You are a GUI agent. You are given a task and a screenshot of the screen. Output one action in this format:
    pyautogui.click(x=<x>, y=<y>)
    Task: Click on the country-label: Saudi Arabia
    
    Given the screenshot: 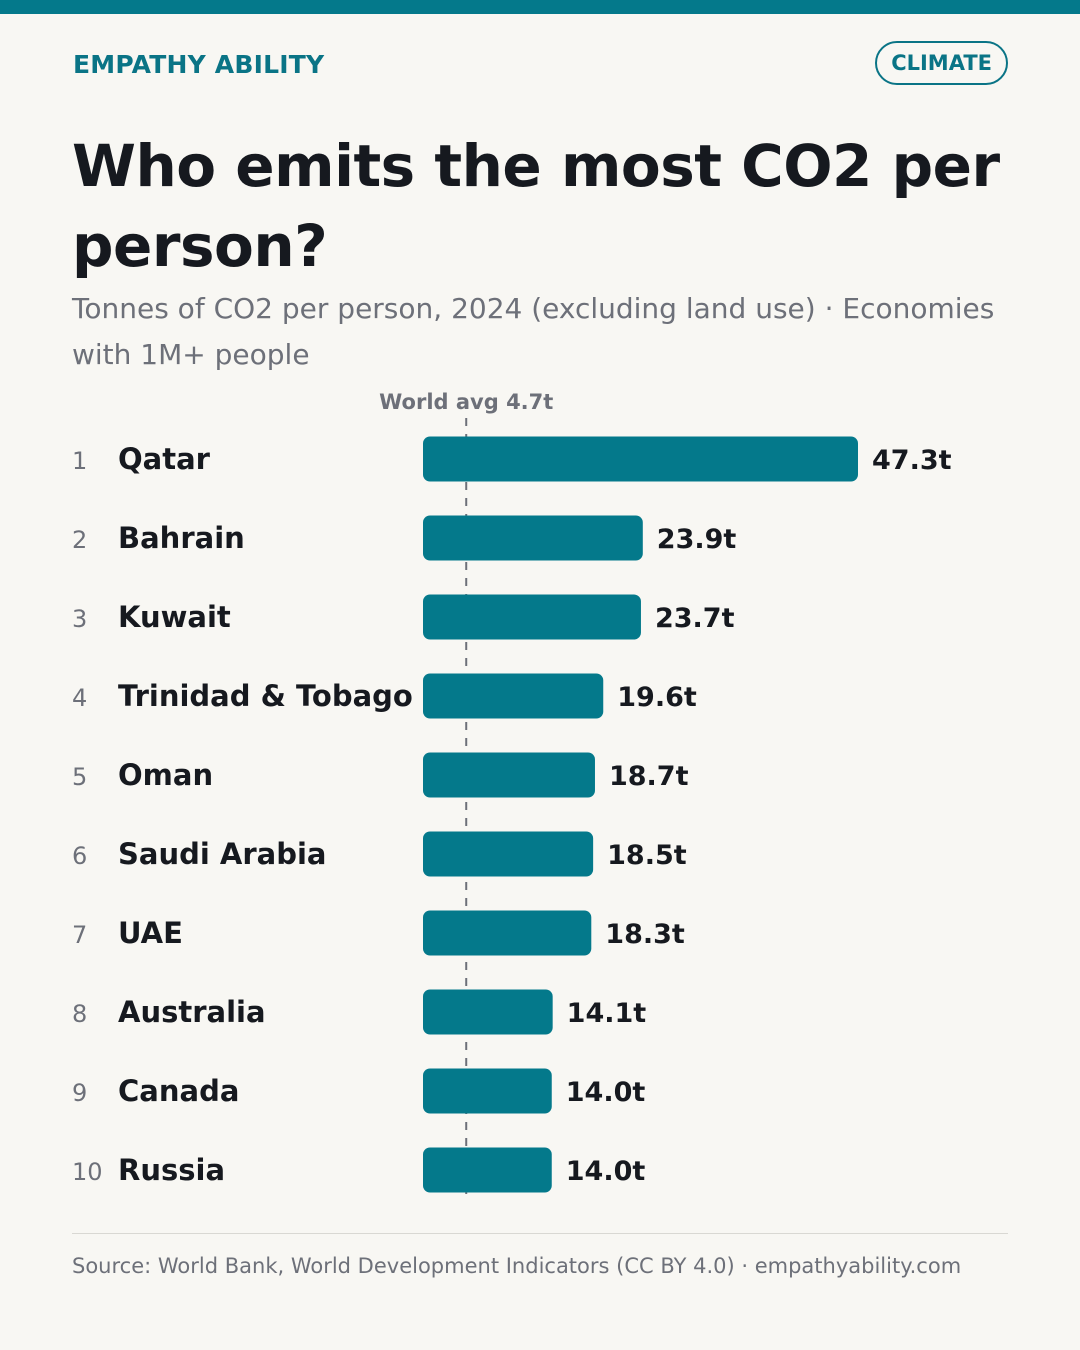 What is the action you would take?
    pyautogui.click(x=222, y=854)
    